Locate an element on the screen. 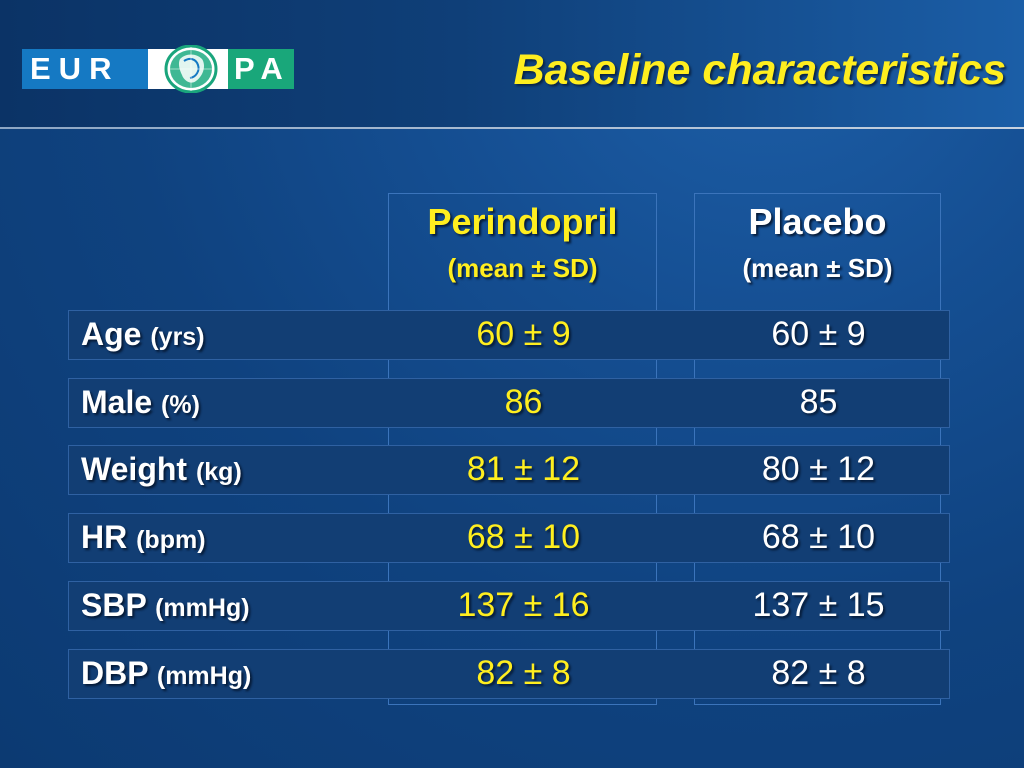 This screenshot has height=768, width=1024. row-unit: (yrs) is located at coordinates (177, 337).